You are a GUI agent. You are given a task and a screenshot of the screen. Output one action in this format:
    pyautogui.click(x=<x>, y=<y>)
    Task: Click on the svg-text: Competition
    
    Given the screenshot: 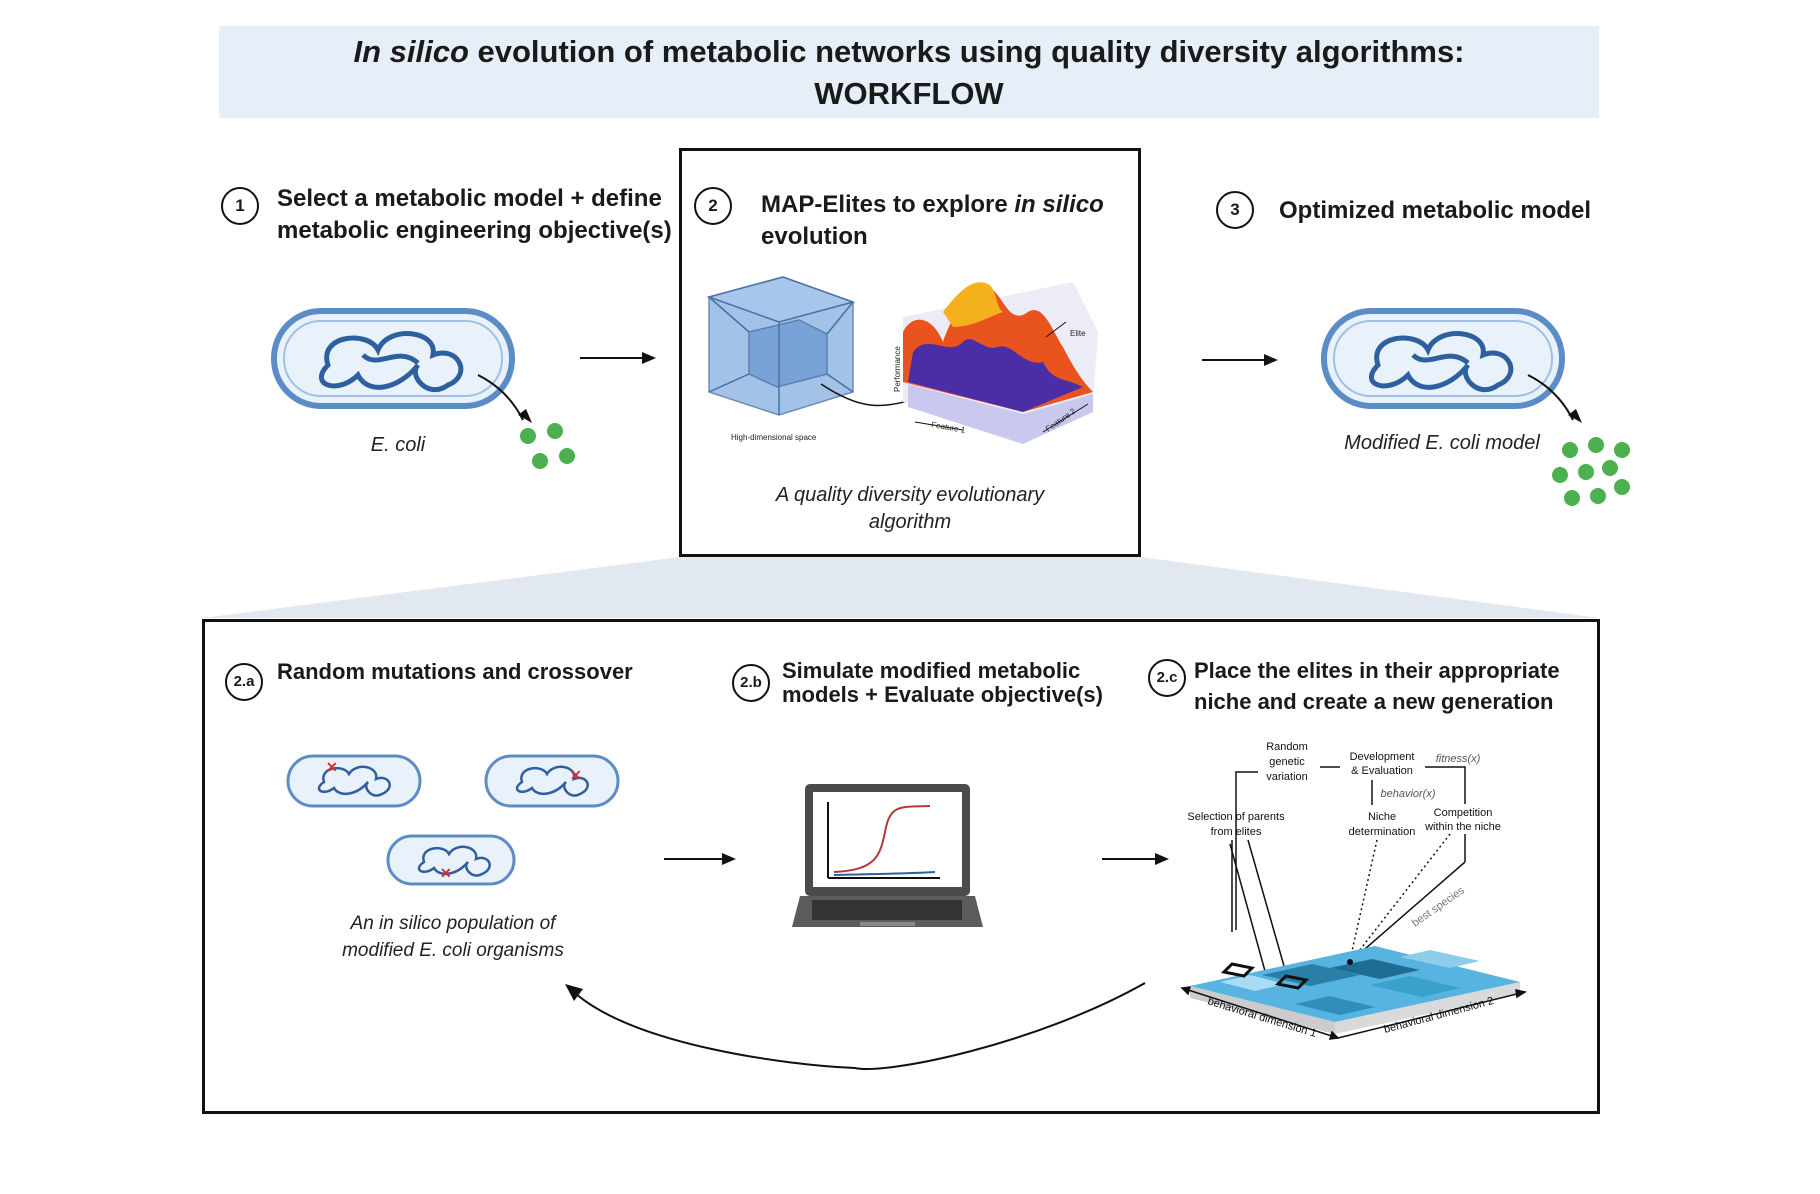 What is the action you would take?
    pyautogui.click(x=1463, y=813)
    